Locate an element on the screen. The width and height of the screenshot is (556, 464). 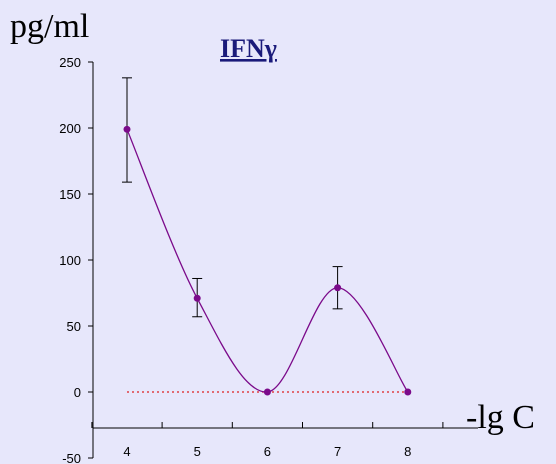
y-tick-label: 150 is located at coordinates (70, 194).